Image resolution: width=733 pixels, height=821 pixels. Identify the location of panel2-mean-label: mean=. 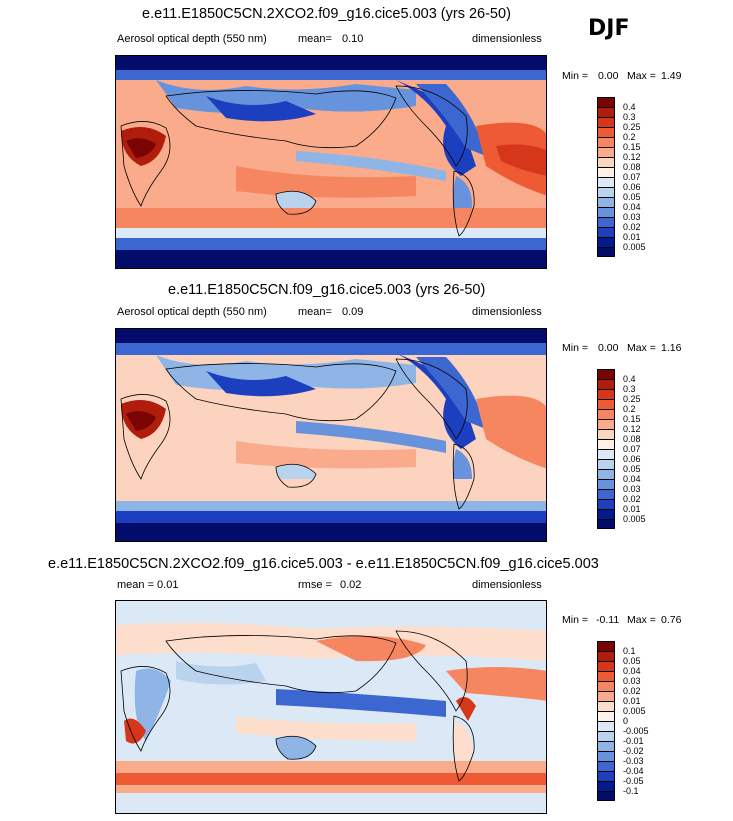
(315, 312).